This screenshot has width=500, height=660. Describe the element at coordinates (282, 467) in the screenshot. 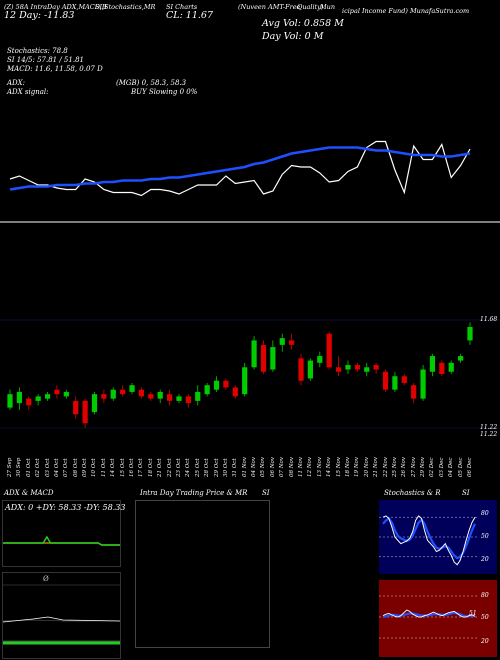

I see `date-label: 07 Nov` at that location.